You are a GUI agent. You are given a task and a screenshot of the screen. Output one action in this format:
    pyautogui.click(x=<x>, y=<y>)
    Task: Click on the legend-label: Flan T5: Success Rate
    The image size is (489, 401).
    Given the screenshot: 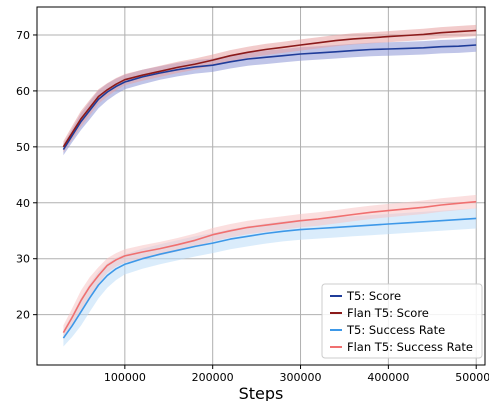 What is the action you would take?
    pyautogui.click(x=410, y=347)
    